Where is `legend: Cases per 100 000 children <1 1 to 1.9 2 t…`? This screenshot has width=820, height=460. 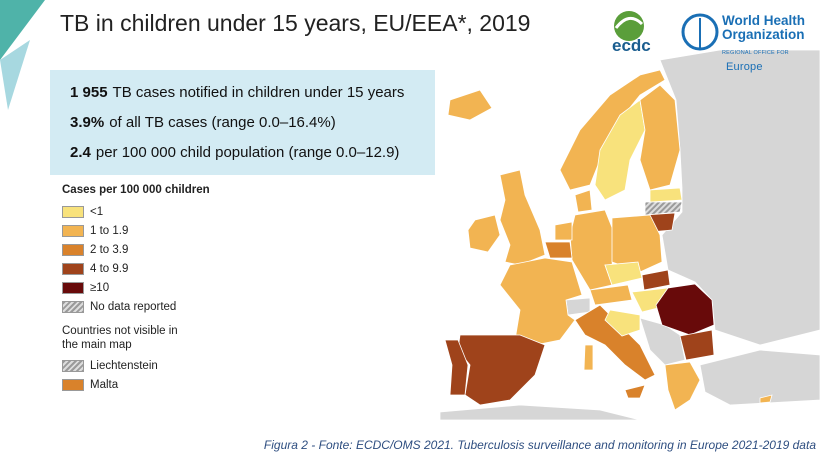
legend: Cases per 100 000 children <1 1 to 1.9 2 t… is located at coordinates (136, 289).